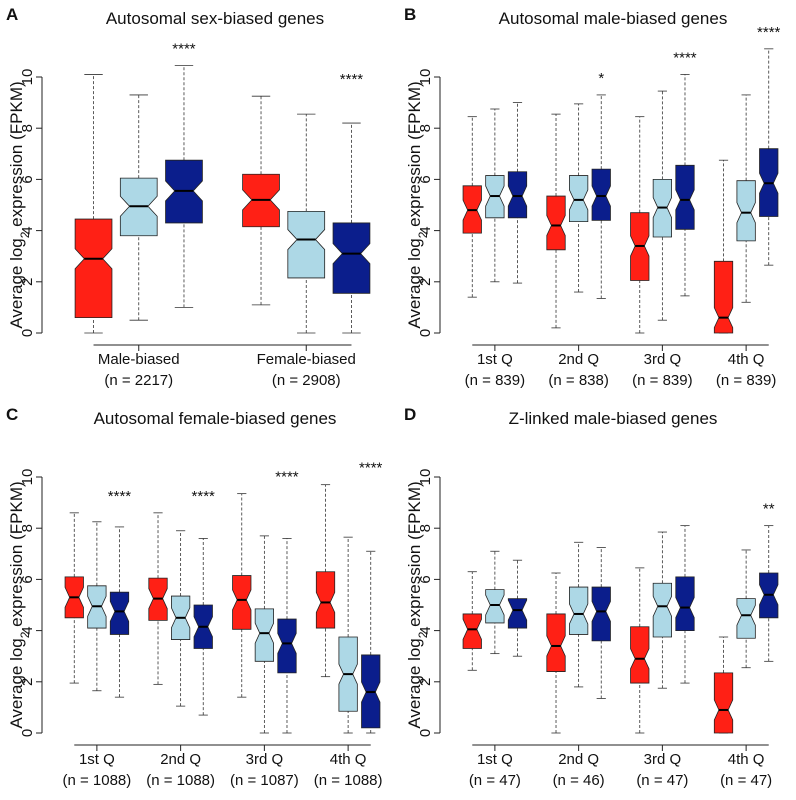 The image size is (796, 800). I want to click on panel-letter: B, so click(410, 14).